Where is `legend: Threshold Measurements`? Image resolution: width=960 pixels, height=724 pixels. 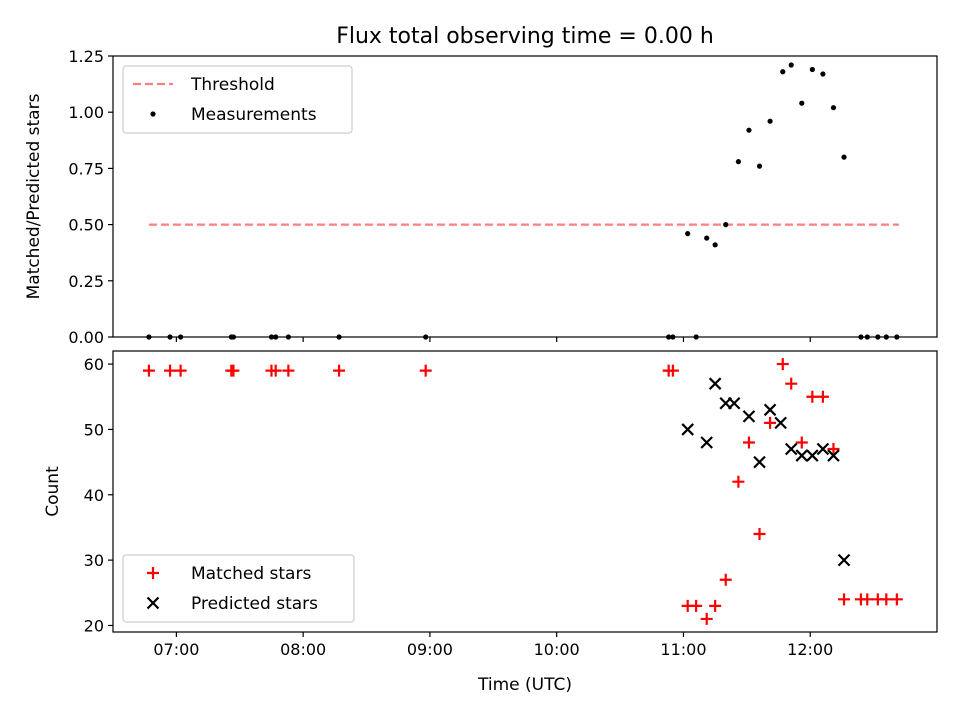 legend: Threshold Measurements is located at coordinates (237, 99).